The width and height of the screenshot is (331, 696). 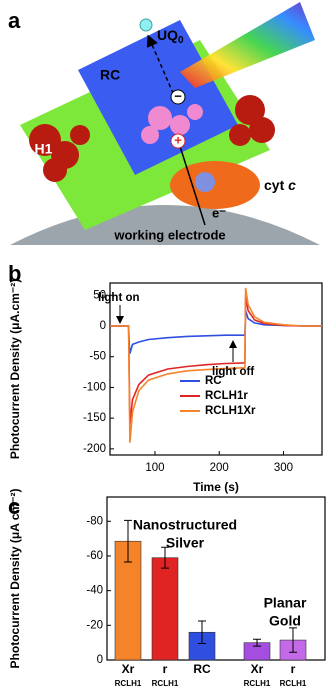 What do you see at coordinates (172, 124) in the screenshot?
I see `rc-protein` at bounding box center [172, 124].